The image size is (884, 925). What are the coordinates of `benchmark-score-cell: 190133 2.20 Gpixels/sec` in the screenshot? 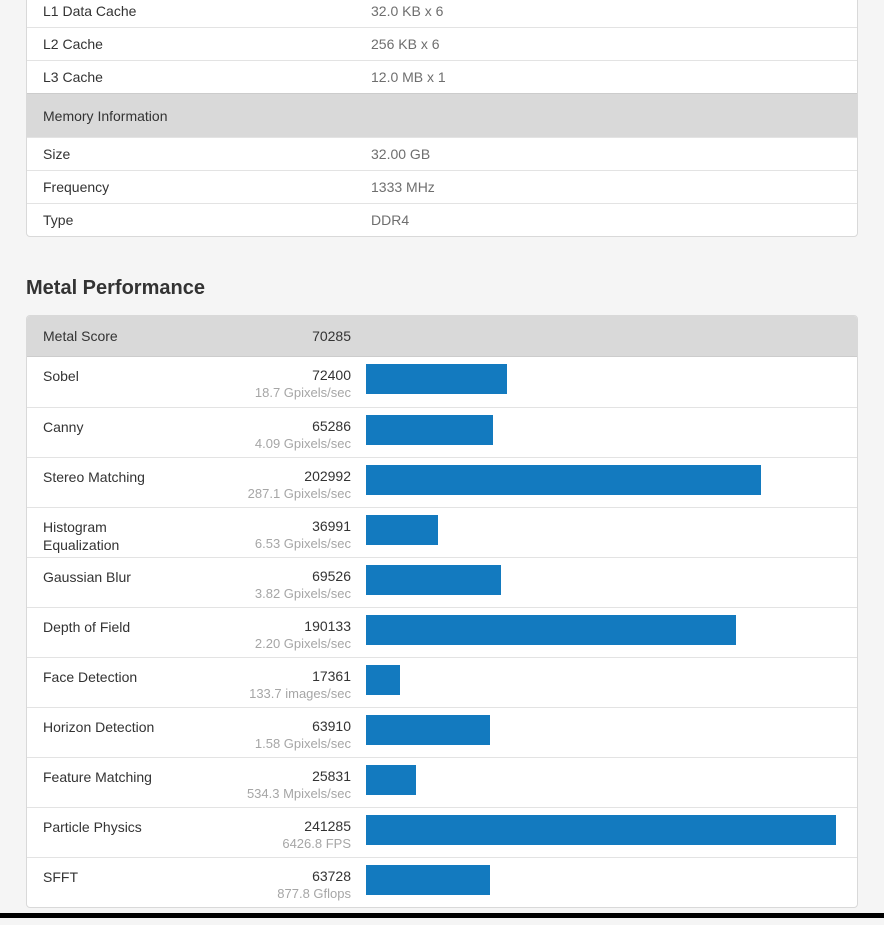 It's located at (264, 632).